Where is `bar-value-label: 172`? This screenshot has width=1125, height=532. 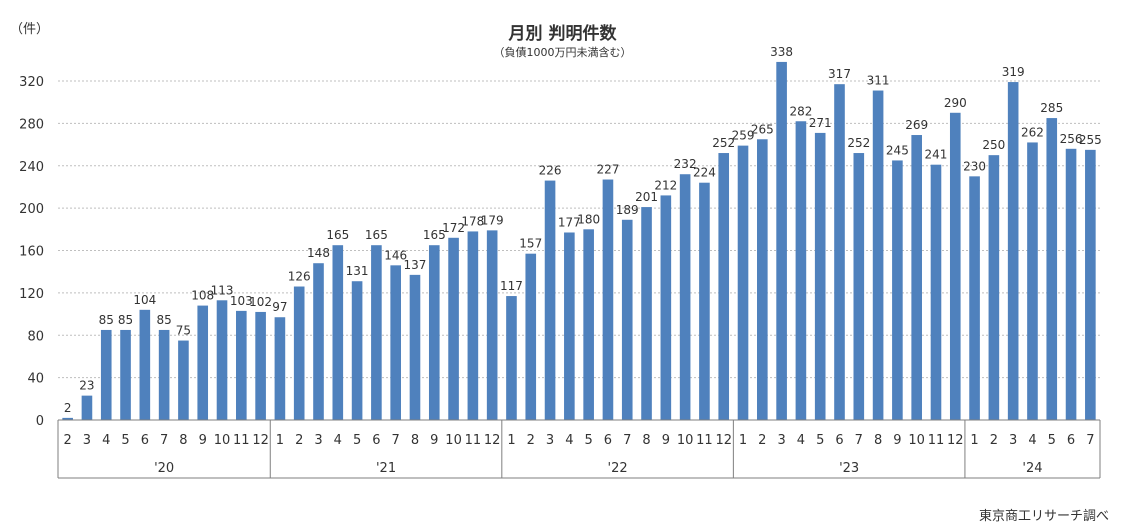 bar-value-label: 172 is located at coordinates (453, 228).